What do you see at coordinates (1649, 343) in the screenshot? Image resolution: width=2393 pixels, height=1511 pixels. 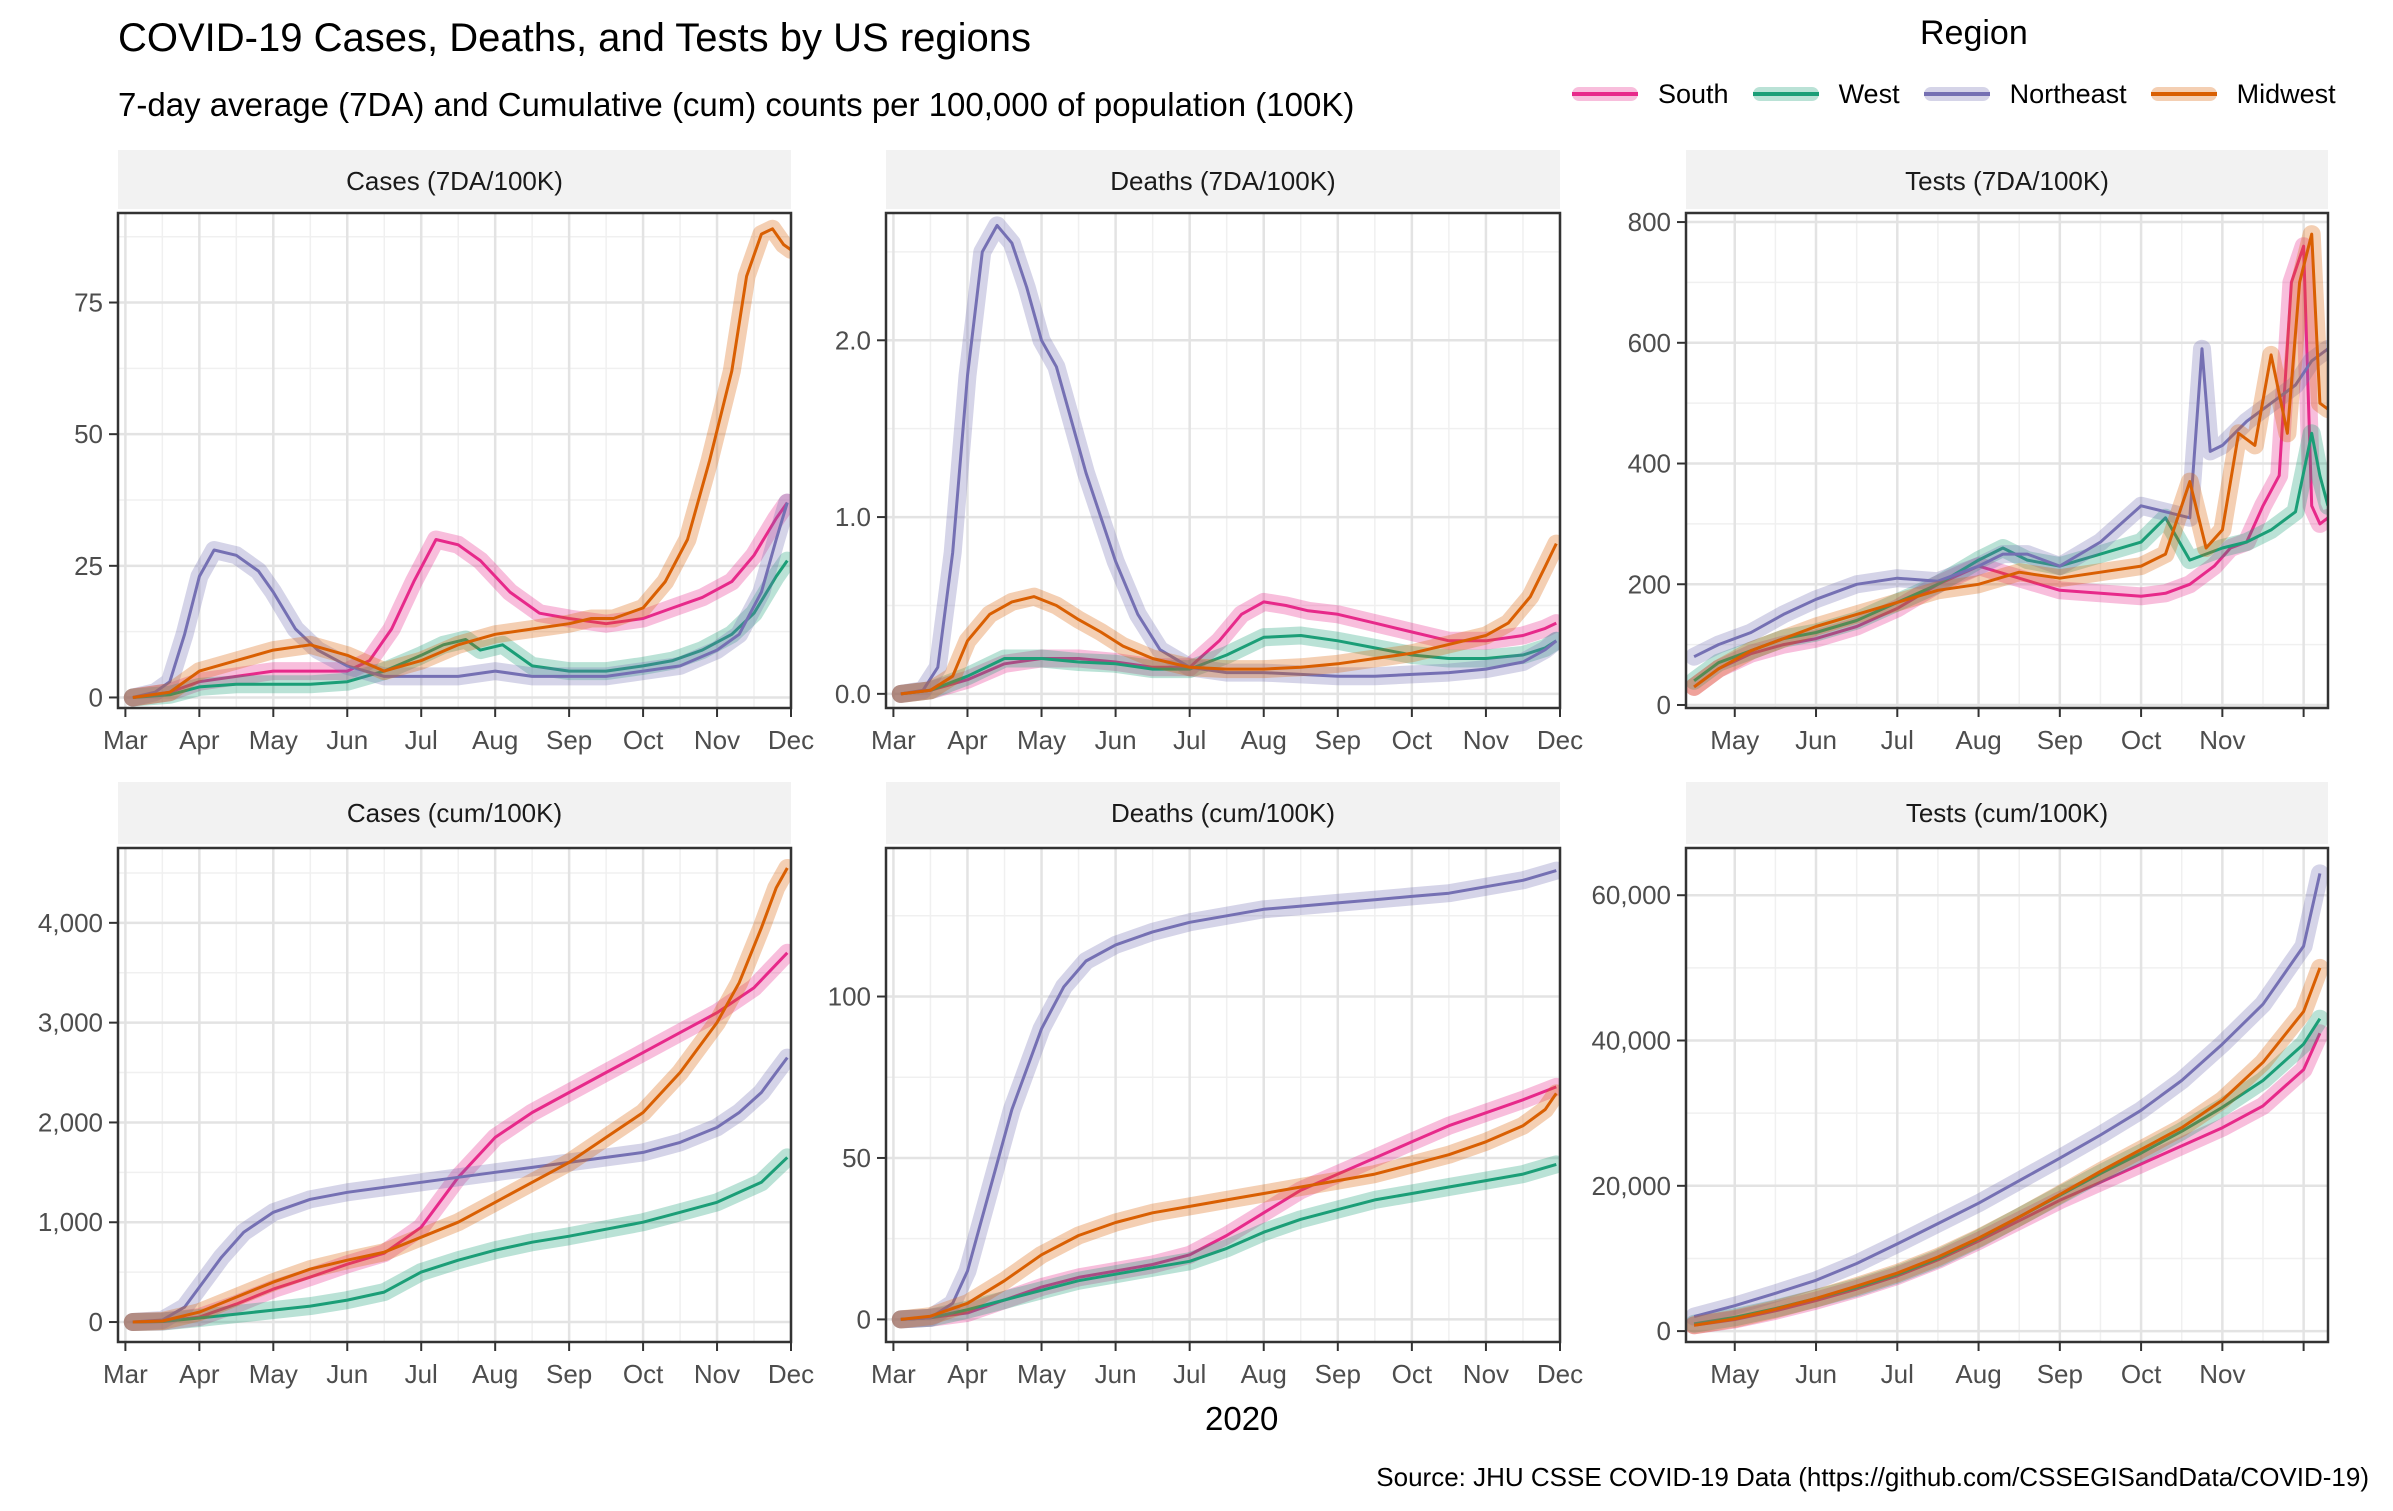 I see `y-tick-label: 600` at bounding box center [1649, 343].